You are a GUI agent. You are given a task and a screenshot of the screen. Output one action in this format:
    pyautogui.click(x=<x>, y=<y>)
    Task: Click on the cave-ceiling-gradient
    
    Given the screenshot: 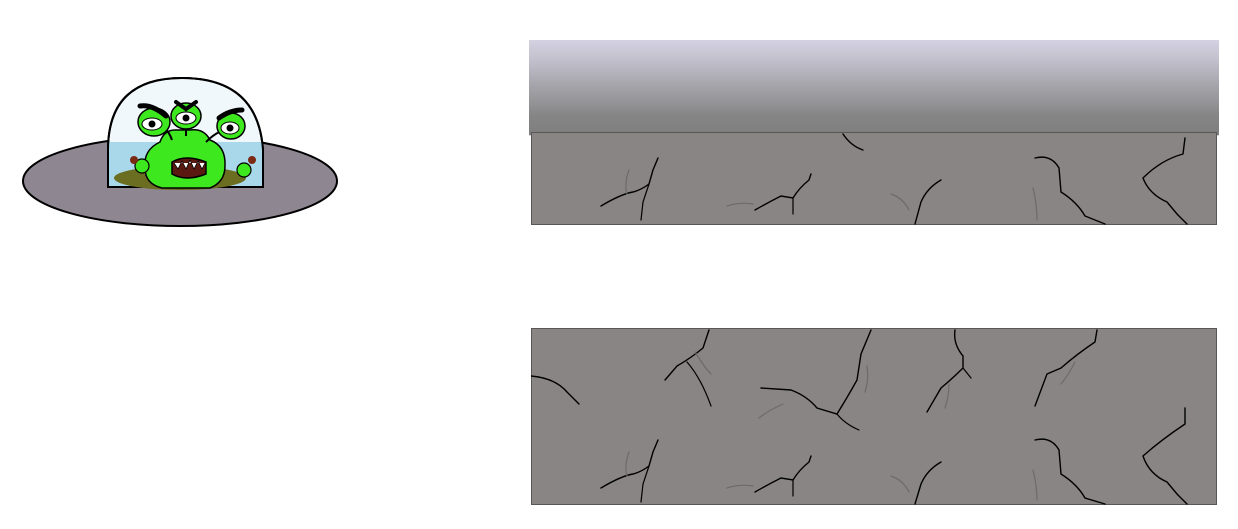 What is the action you would take?
    pyautogui.click(x=874, y=87)
    